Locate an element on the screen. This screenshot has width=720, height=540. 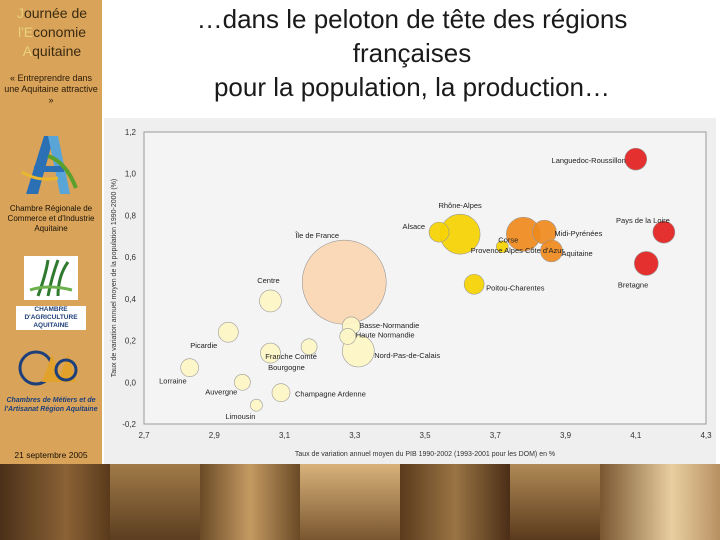
agriculture-grain-icon is located at coordinates (51, 278).